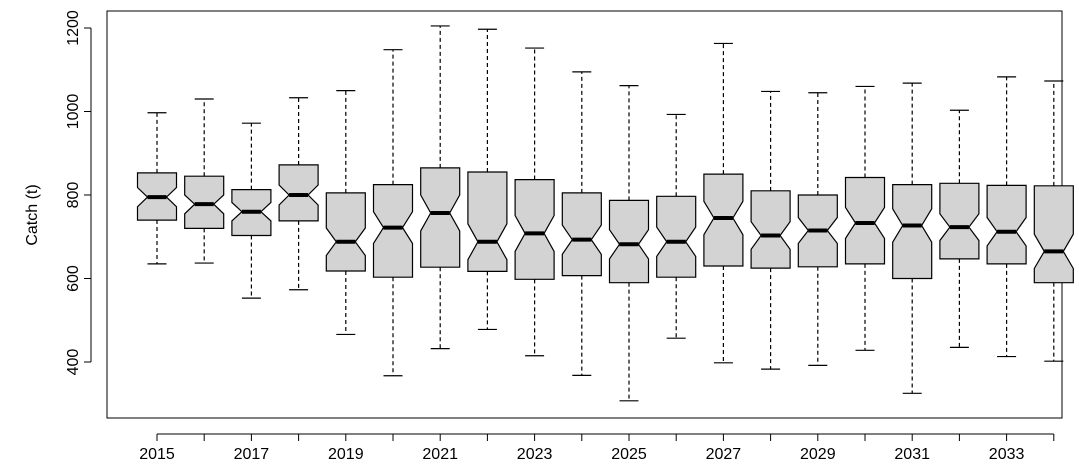 The height and width of the screenshot is (467, 1079). I want to click on box-body-2033, so click(1006, 224).